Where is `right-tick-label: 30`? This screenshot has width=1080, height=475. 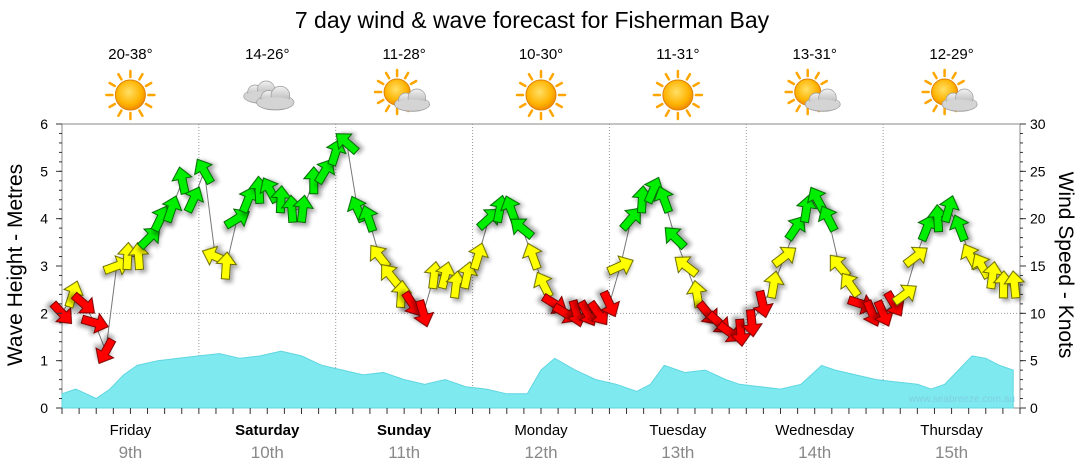 right-tick-label: 30 is located at coordinates (1038, 124).